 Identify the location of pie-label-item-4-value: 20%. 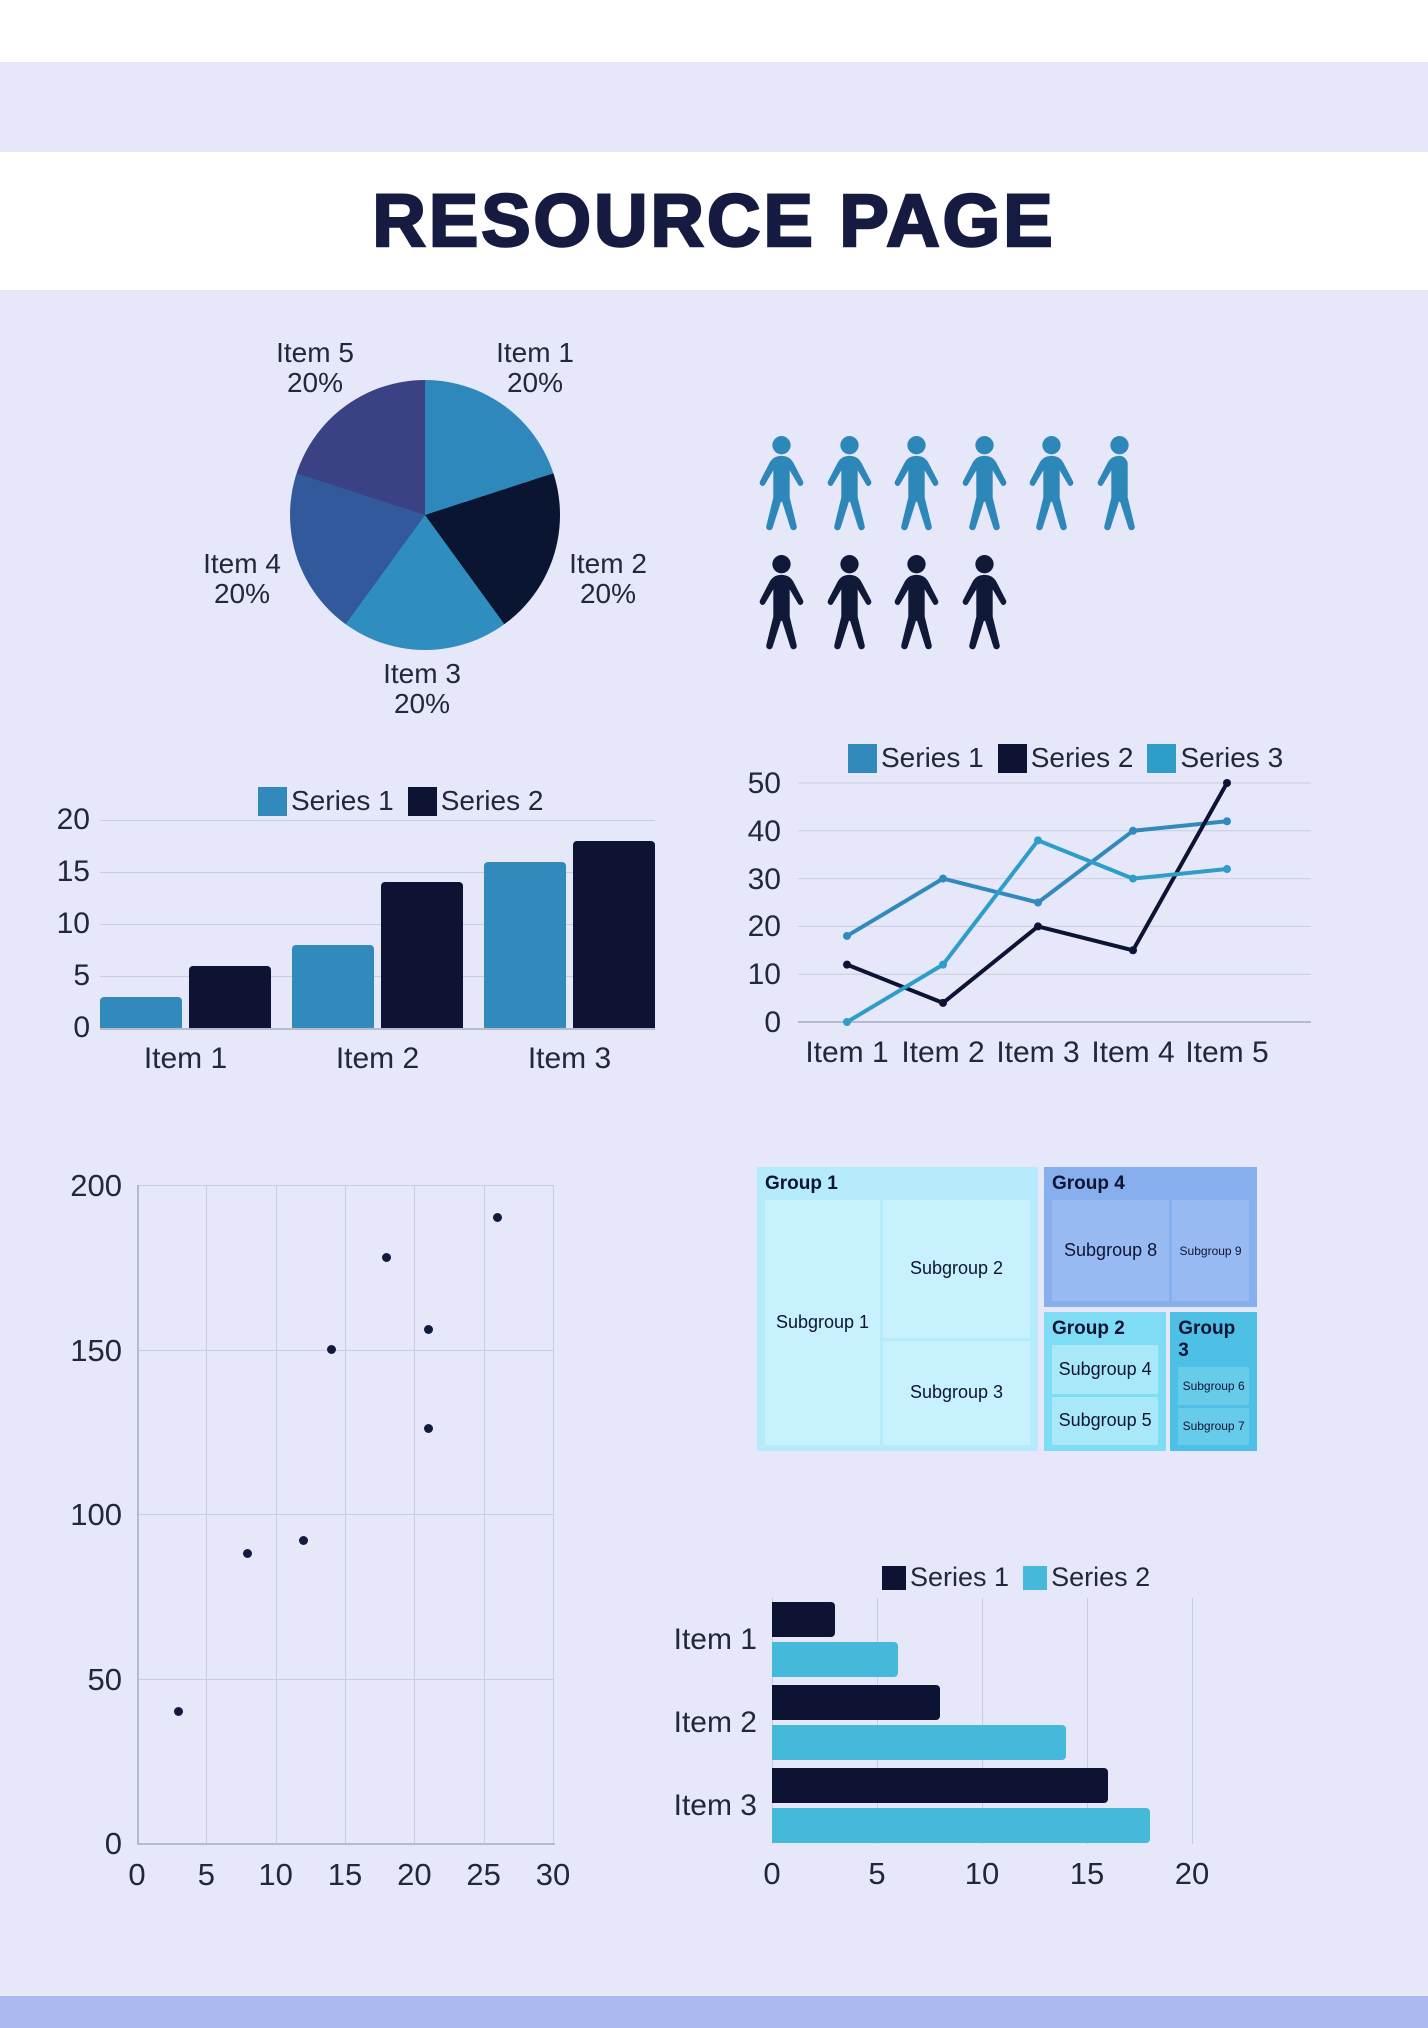
(242, 593).